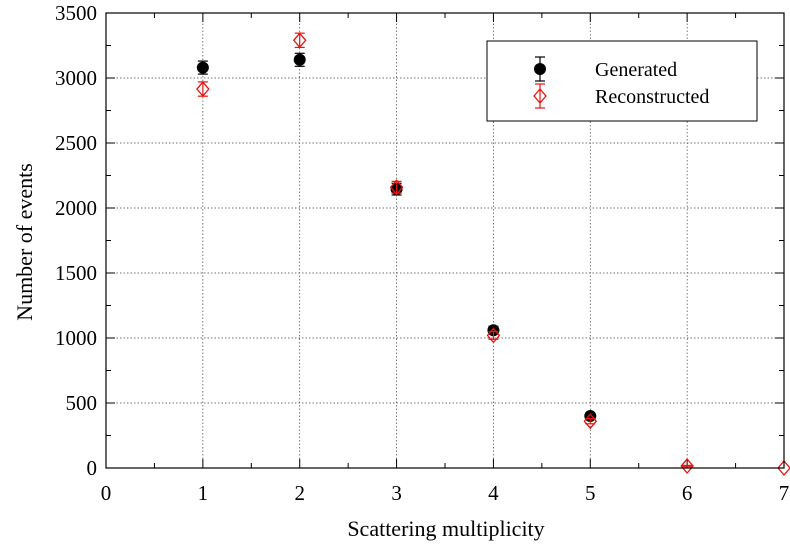  I want to click on x-tick-label: 1, so click(203, 493).